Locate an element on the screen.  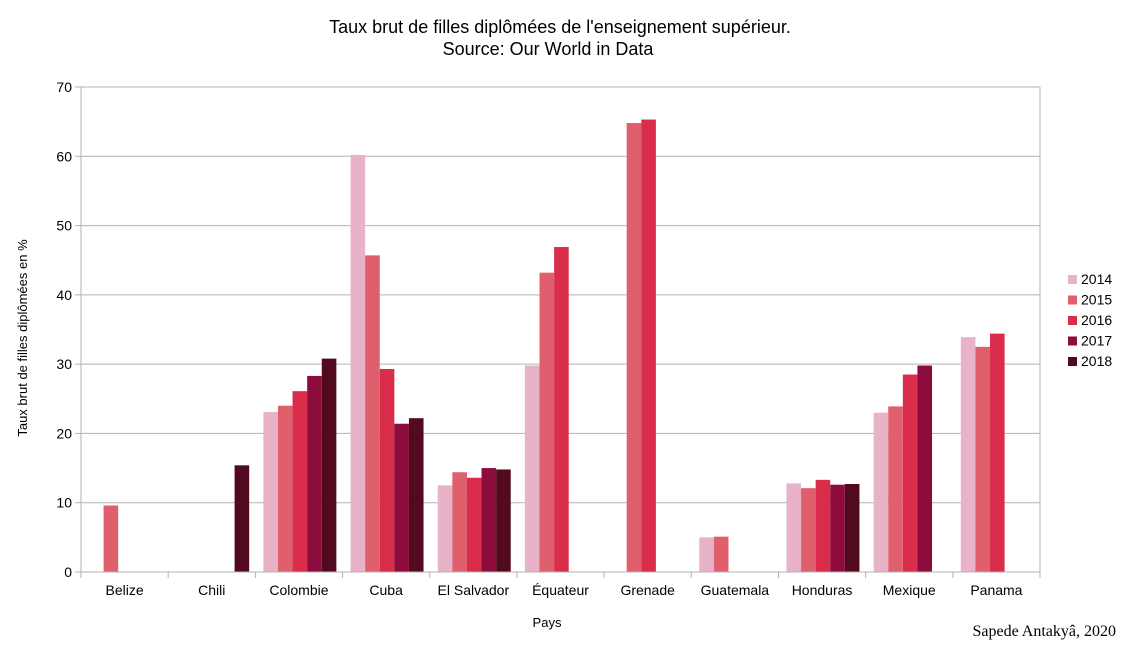
bar-2016-Panama is located at coordinates (997, 452).